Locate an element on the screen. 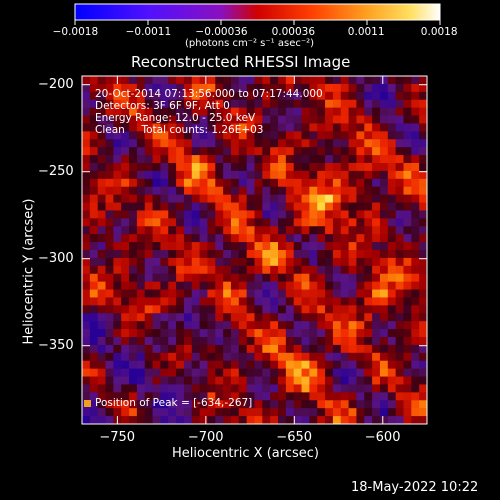  colorbar is located at coordinates (257, 12).